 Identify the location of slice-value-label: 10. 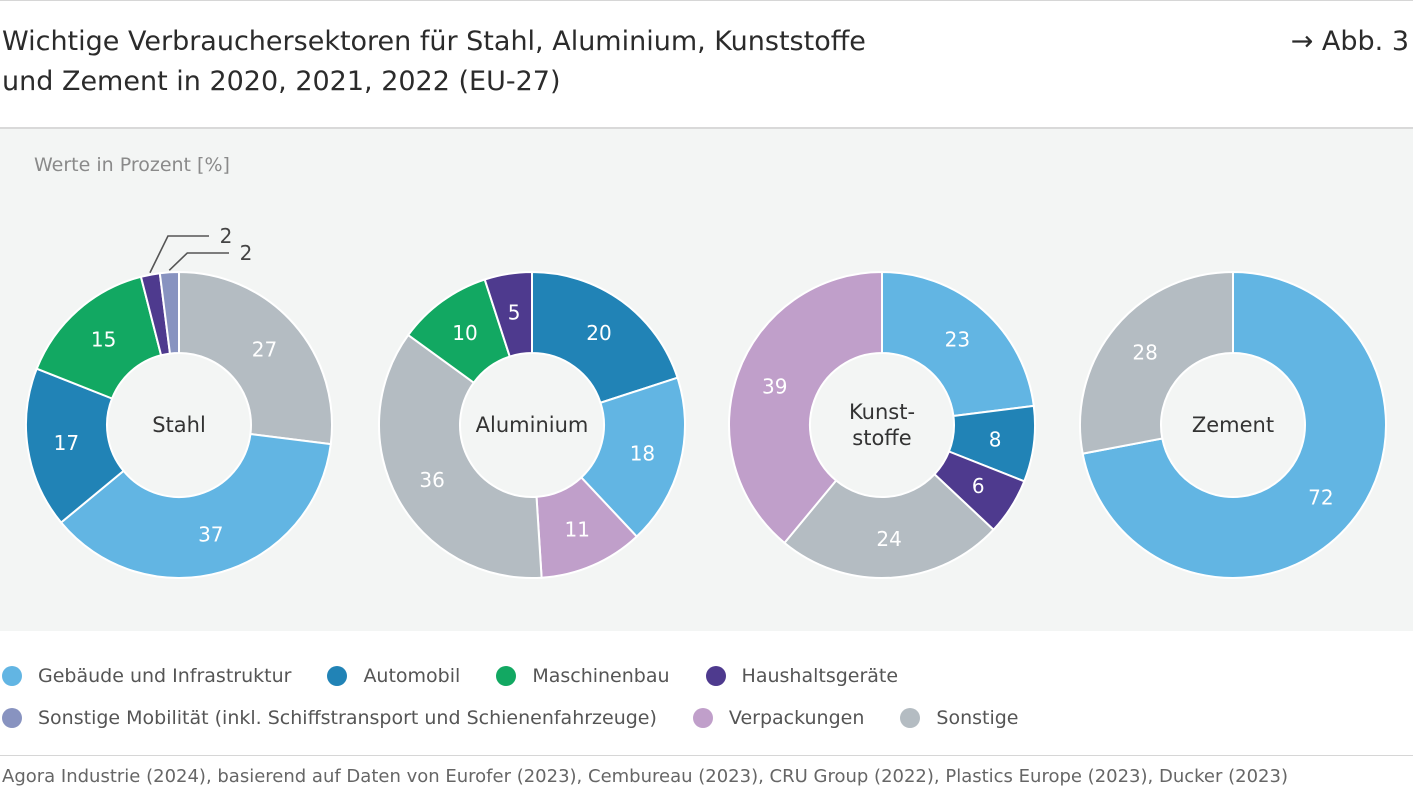
(464, 333).